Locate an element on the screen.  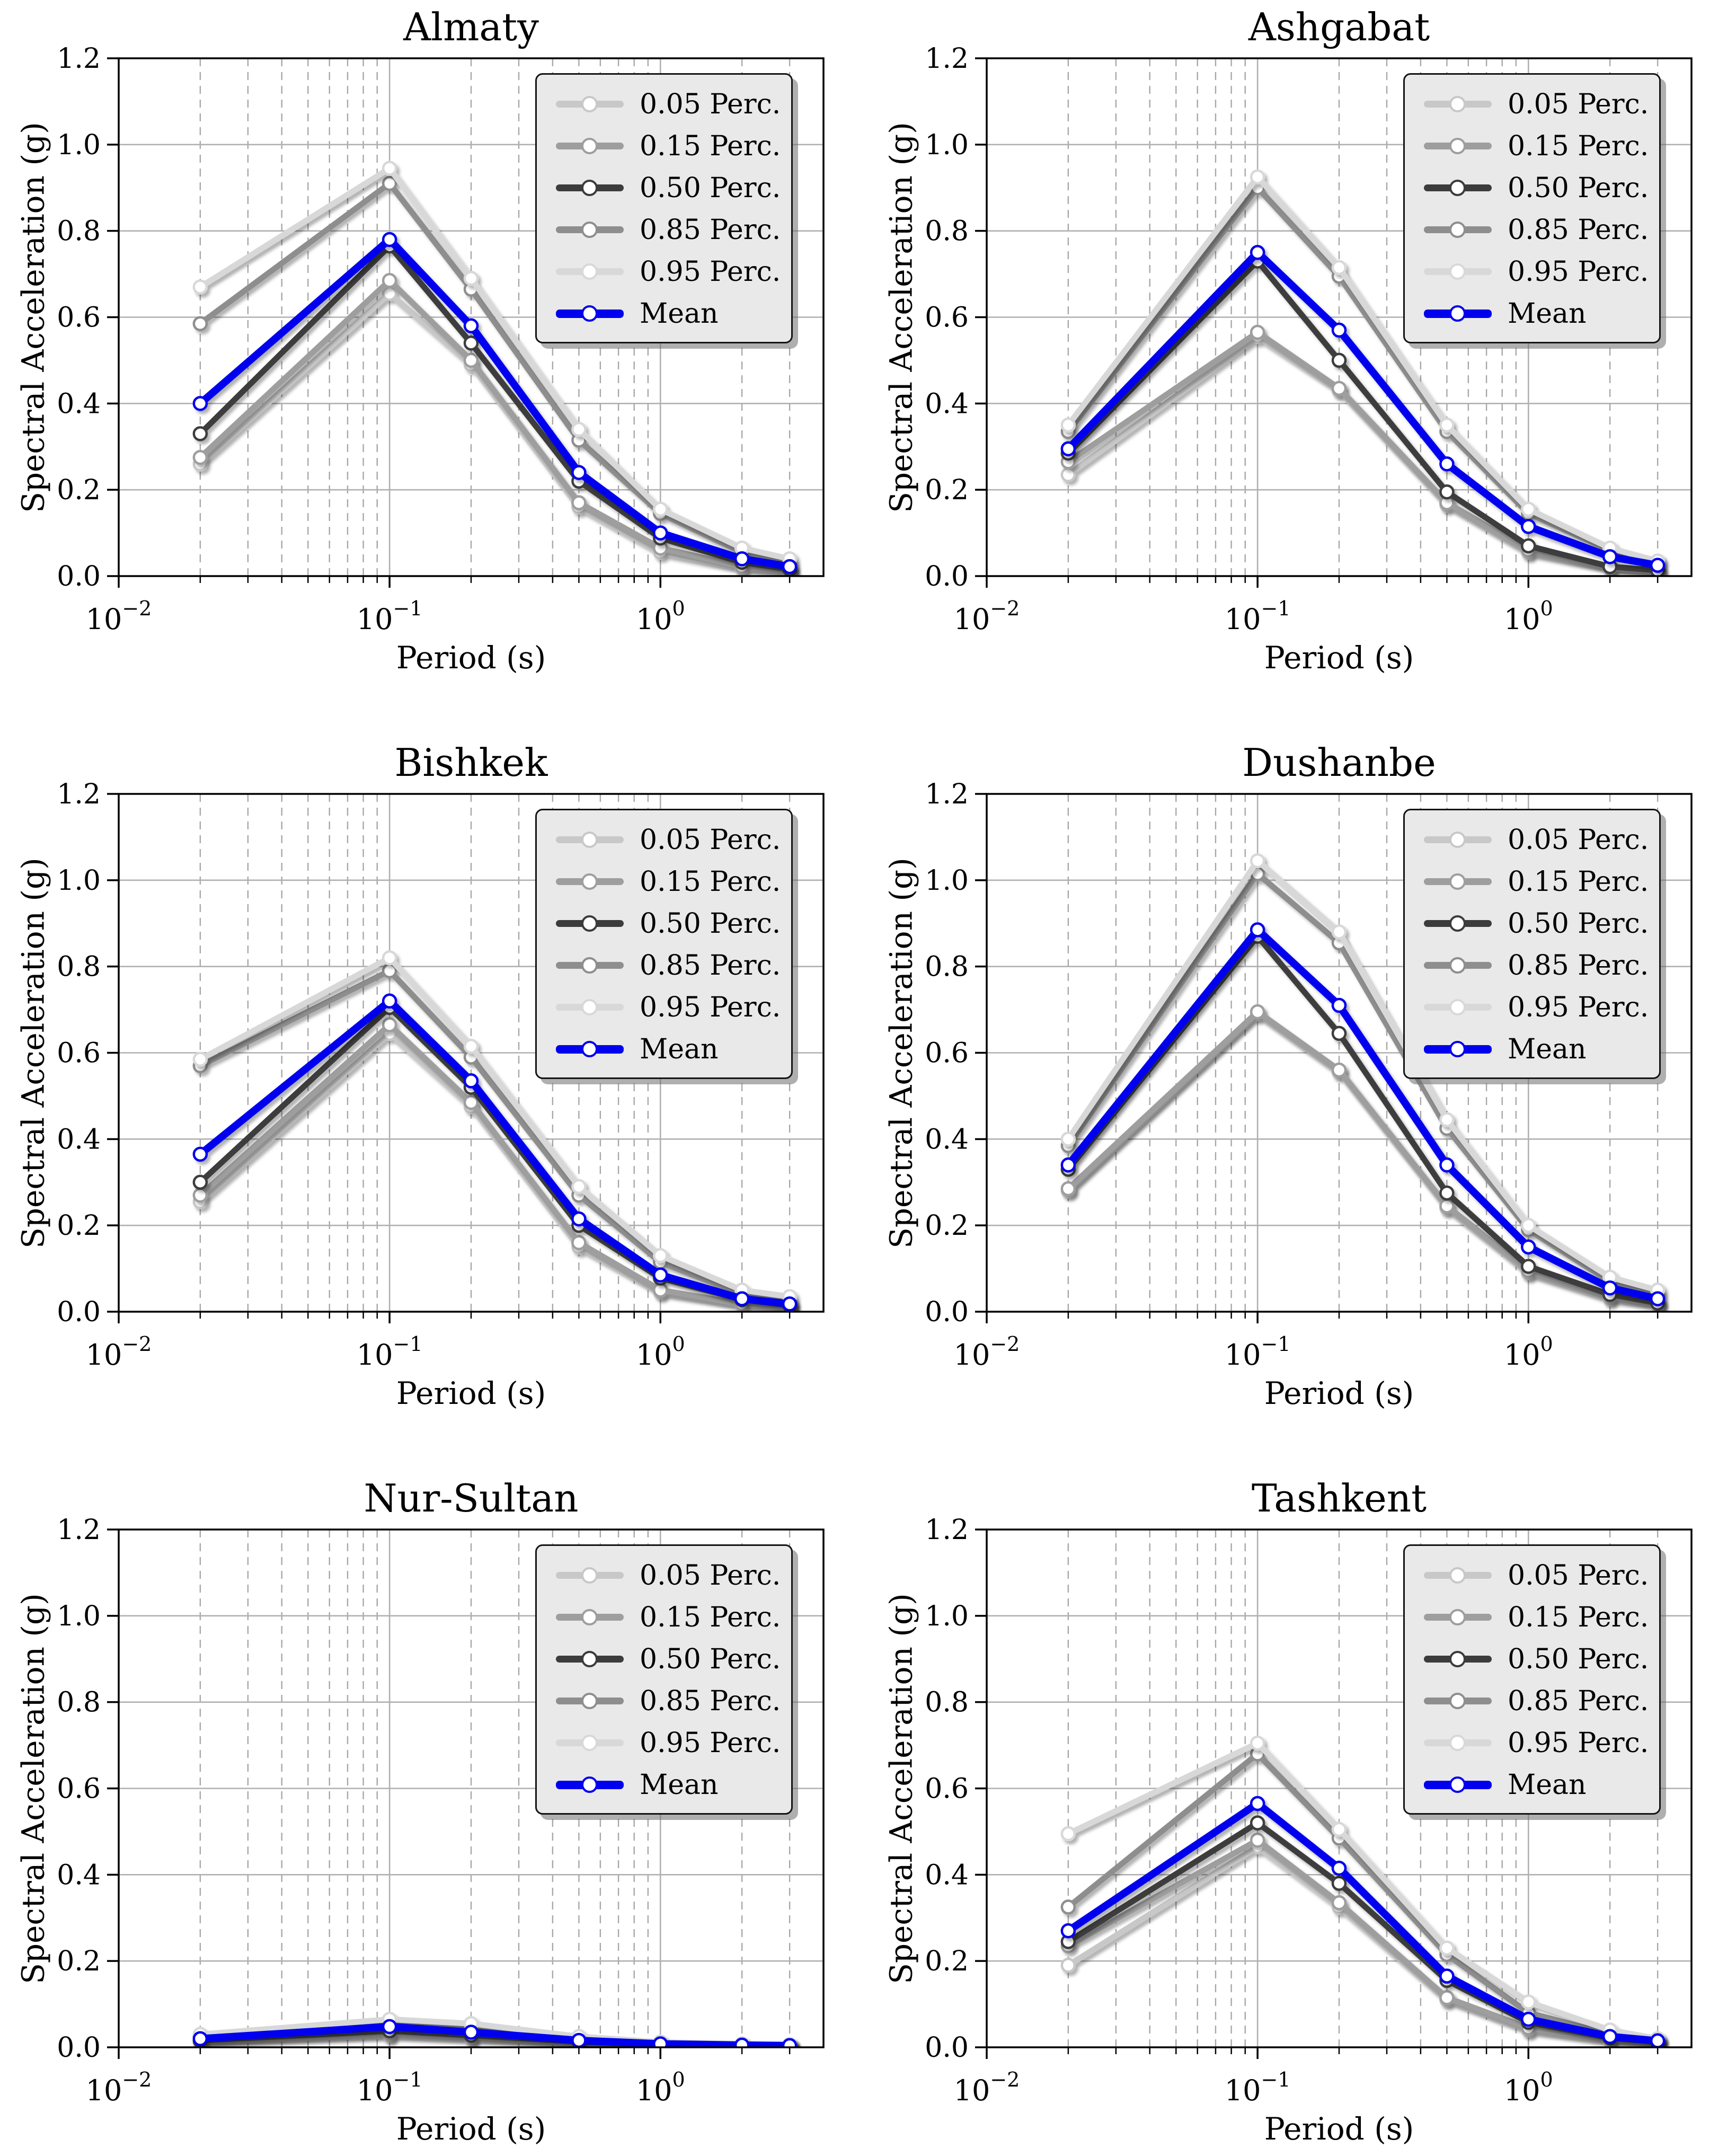
chart-title: Dushanbe is located at coordinates (1339, 763).